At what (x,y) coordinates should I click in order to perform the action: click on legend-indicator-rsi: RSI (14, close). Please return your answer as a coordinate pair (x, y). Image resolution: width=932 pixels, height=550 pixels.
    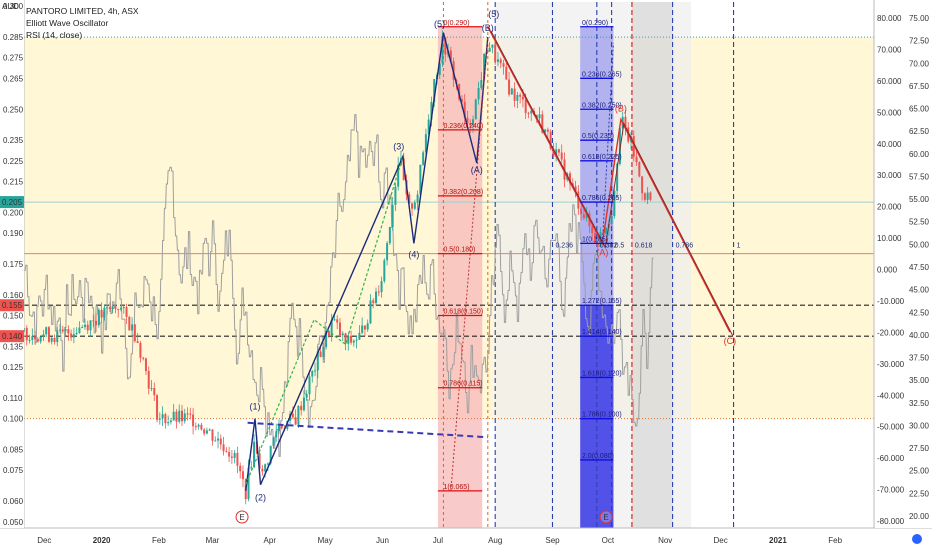
    Looking at the image, I should click on (54, 35).